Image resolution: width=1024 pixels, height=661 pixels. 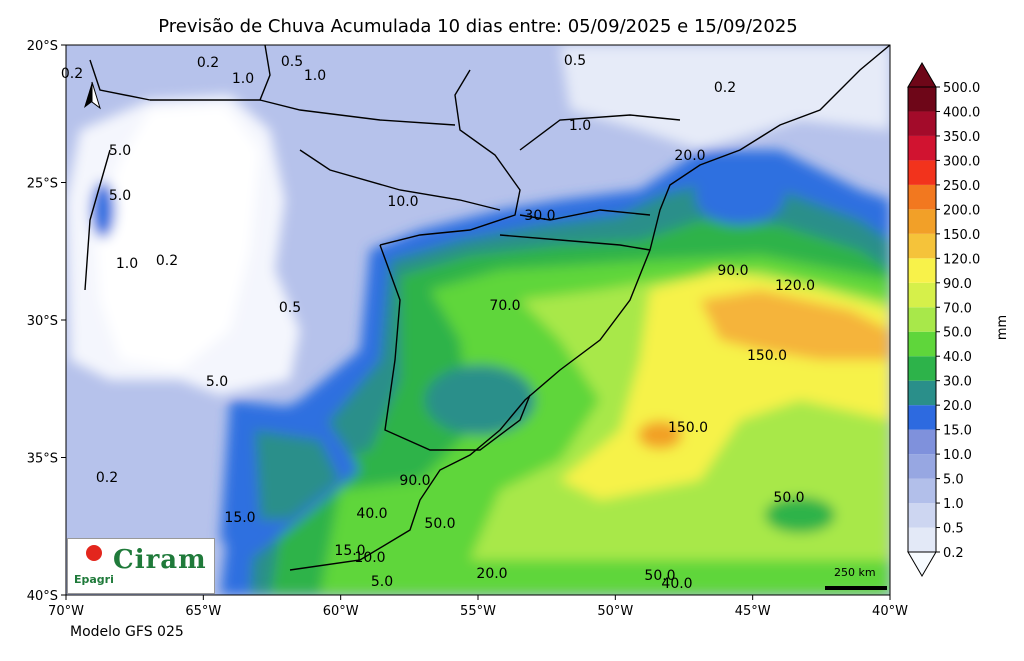 What do you see at coordinates (94, 579) in the screenshot?
I see `logo-org: Epagri` at bounding box center [94, 579].